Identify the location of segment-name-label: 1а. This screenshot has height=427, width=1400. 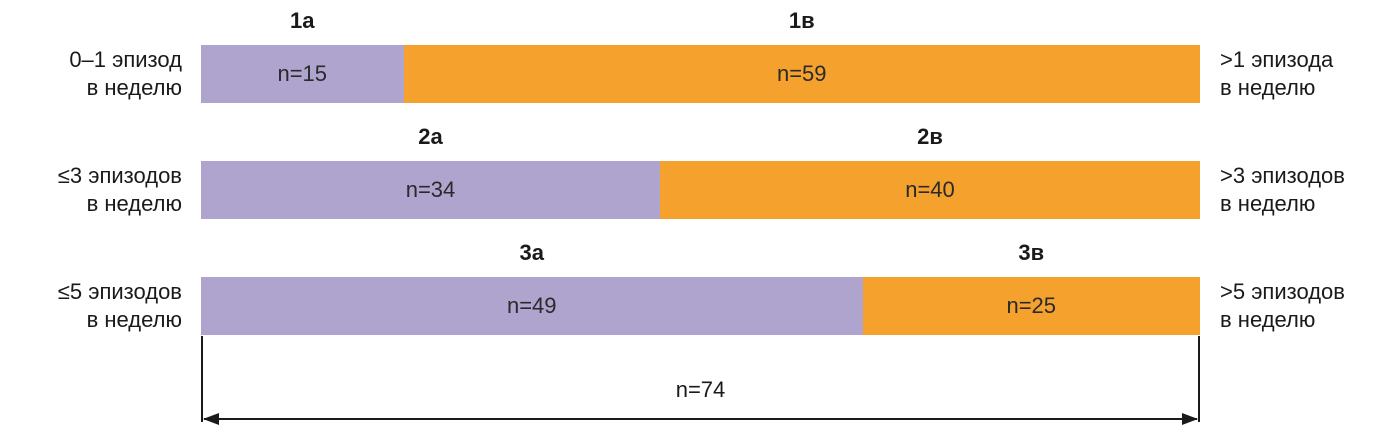
(302, 20).